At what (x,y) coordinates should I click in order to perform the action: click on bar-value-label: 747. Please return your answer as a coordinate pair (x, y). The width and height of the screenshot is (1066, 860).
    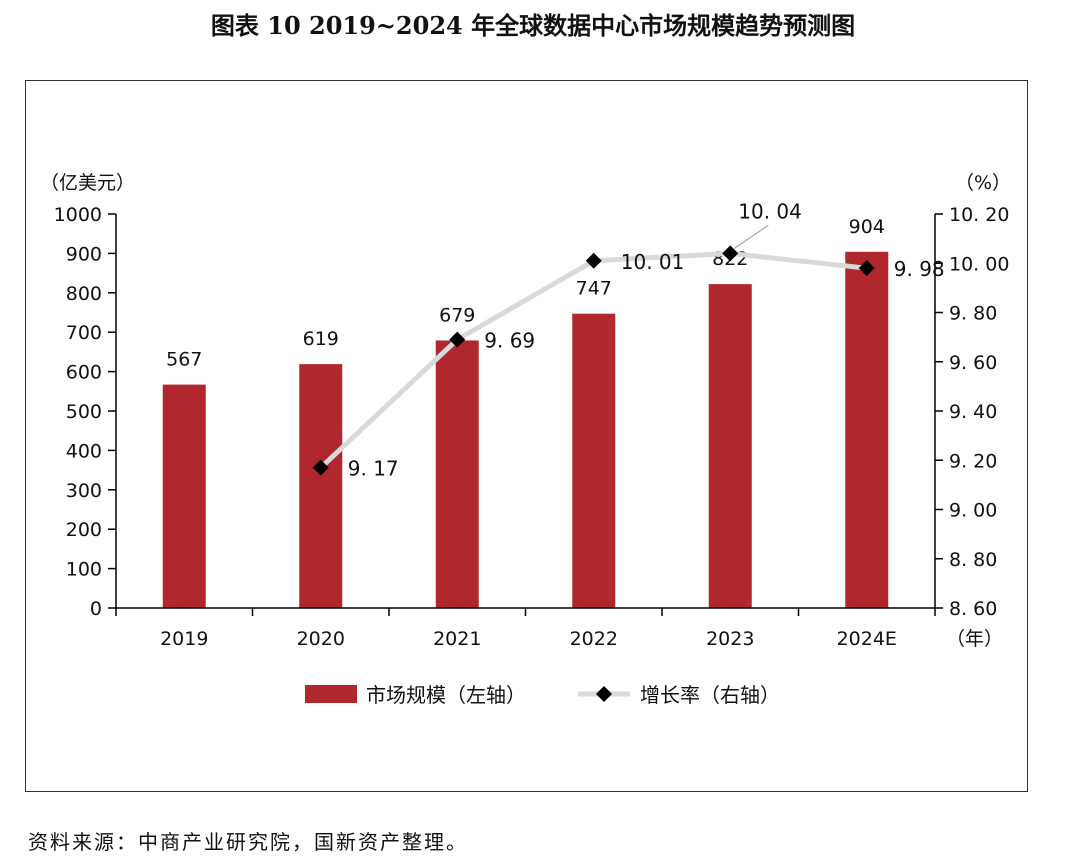
    Looking at the image, I should click on (594, 289).